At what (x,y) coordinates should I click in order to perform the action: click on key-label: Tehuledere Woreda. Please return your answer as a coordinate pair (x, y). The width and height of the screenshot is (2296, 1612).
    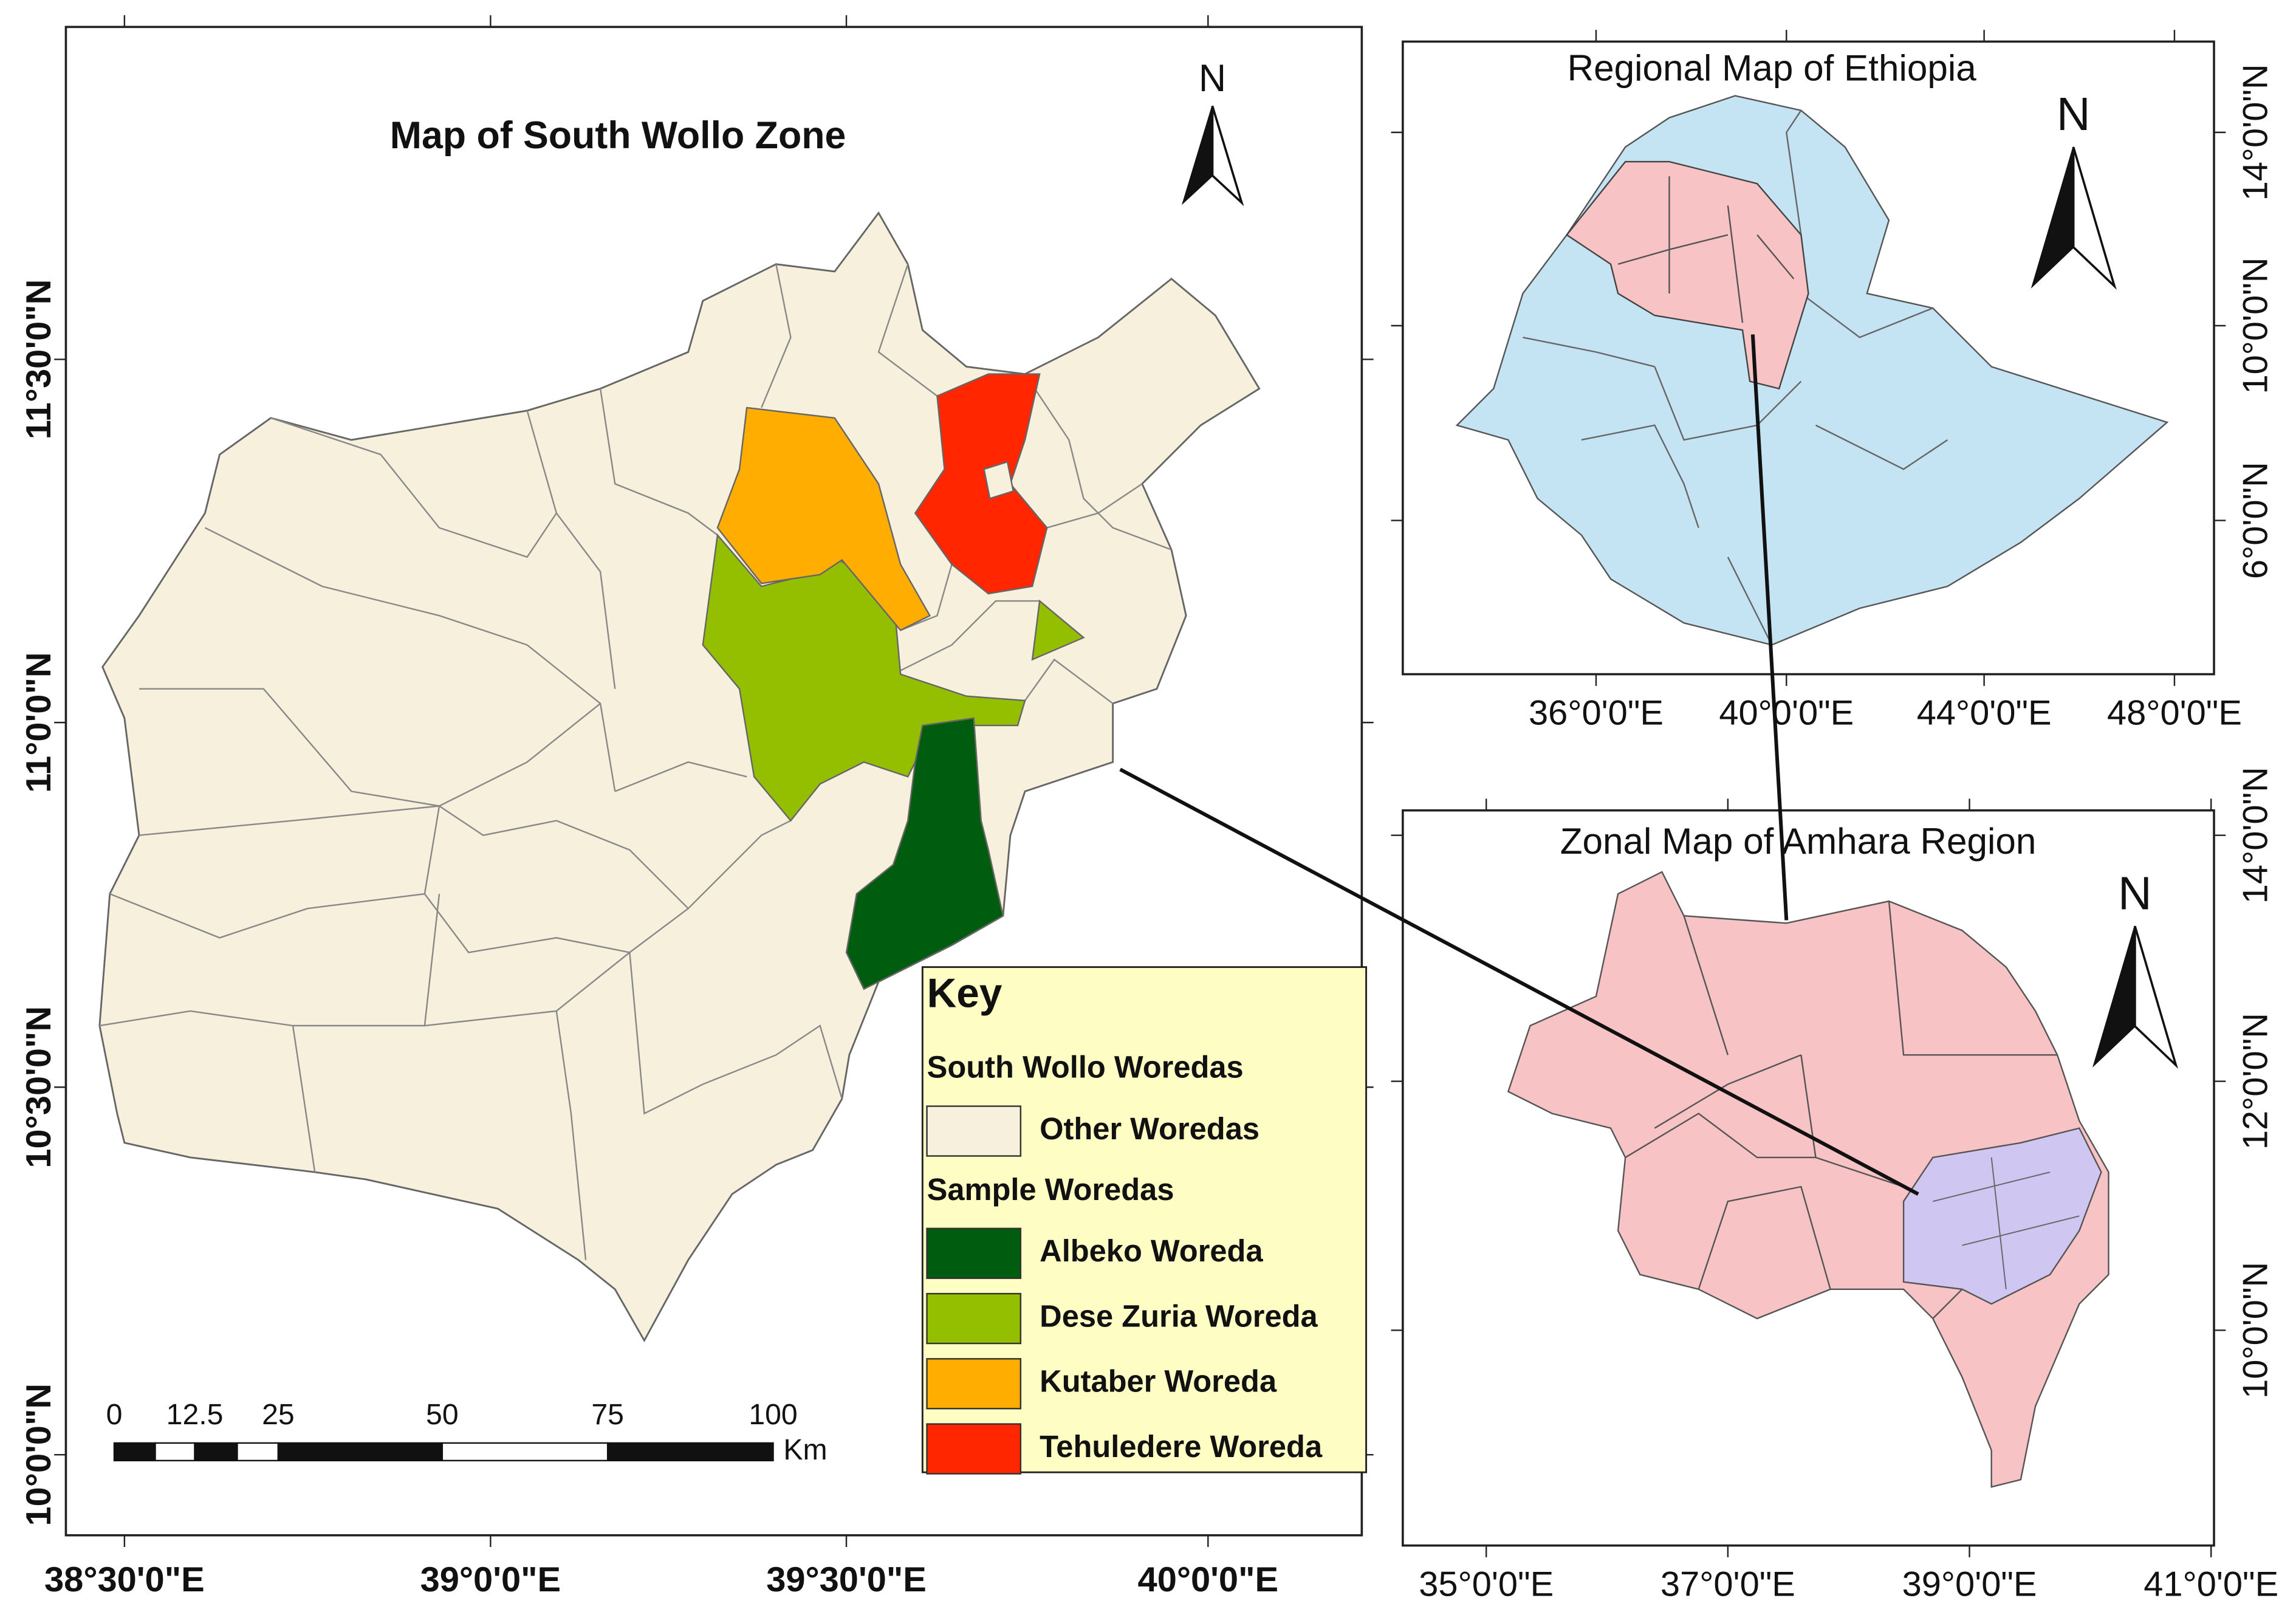
    Looking at the image, I should click on (1181, 1446).